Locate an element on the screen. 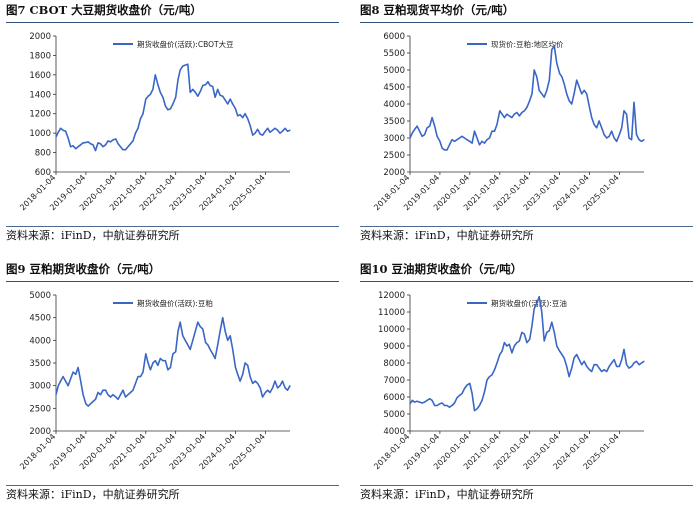 This screenshot has height=521, width=700. y-tick-label: 5500 is located at coordinates (394, 54).